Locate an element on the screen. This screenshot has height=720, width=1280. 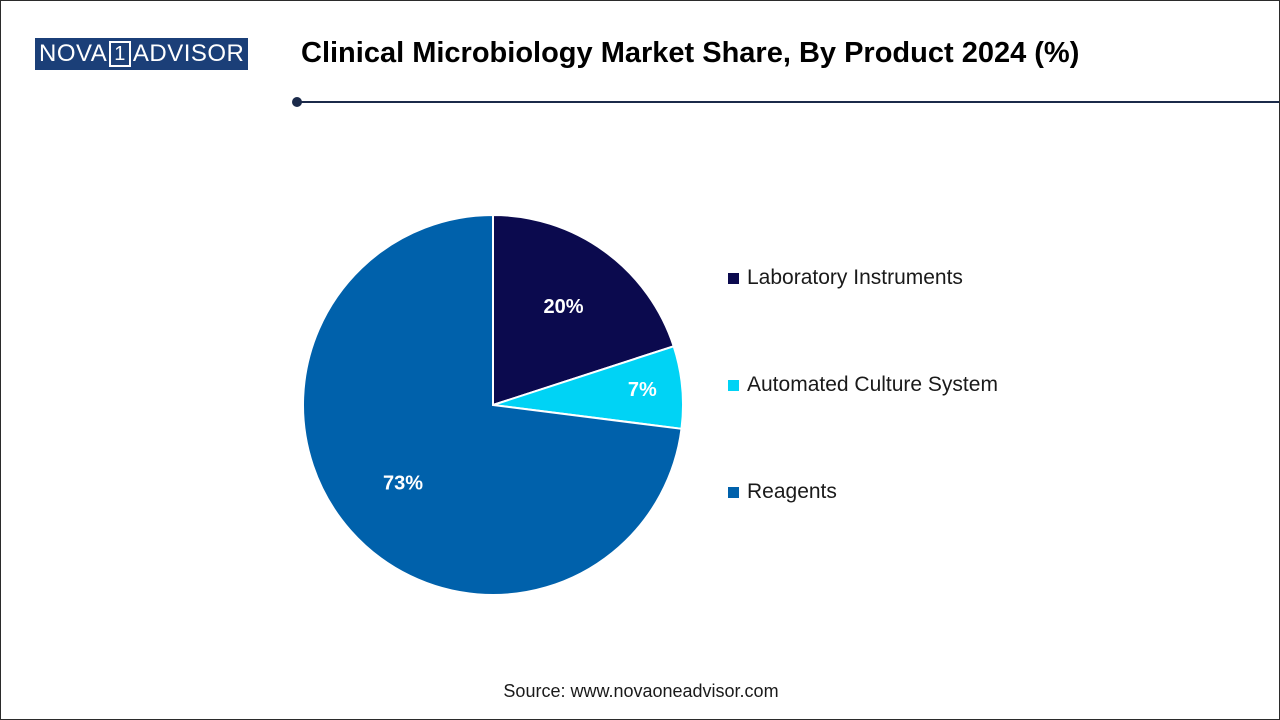
title-rule-dot is located at coordinates (297, 102).